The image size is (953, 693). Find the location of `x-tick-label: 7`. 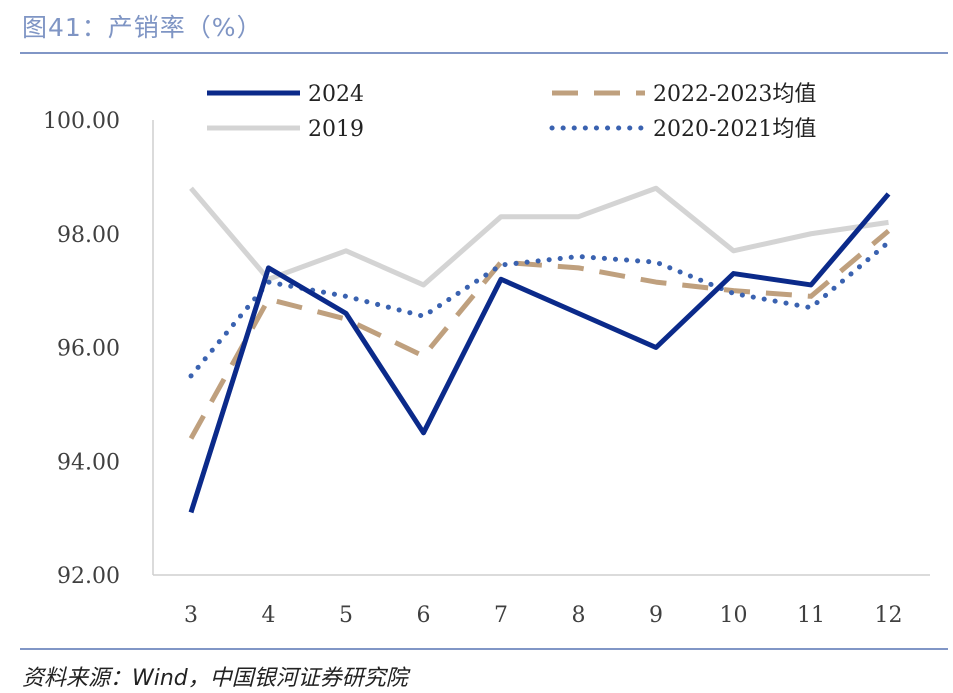

x-tick-label: 7 is located at coordinates (501, 615).